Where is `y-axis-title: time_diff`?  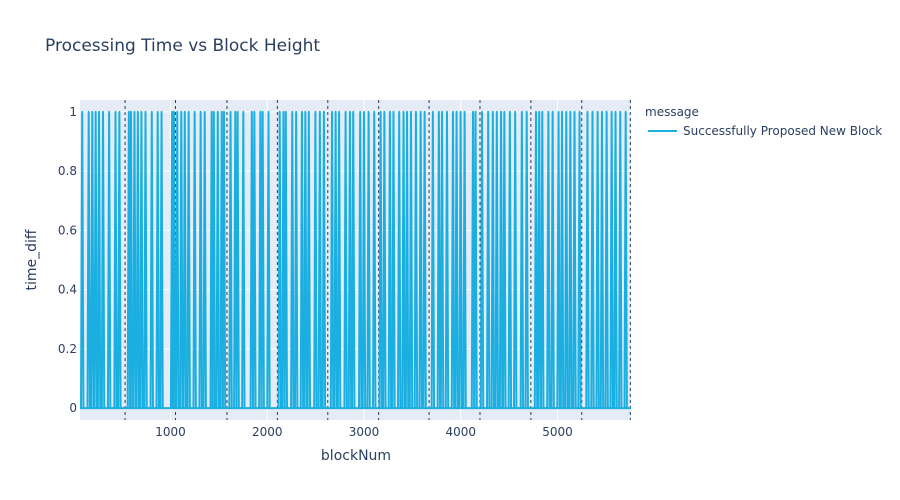
y-axis-title: time_diff is located at coordinates (32, 259).